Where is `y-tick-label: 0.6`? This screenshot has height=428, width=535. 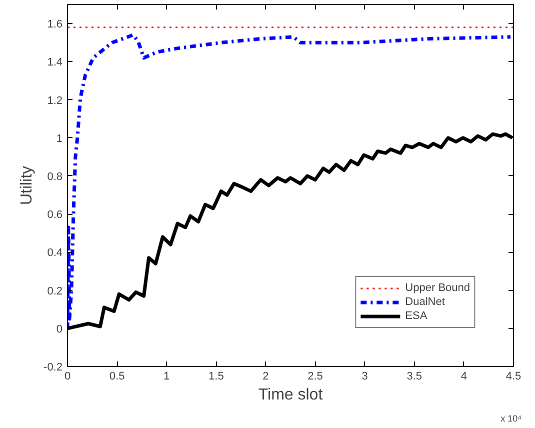
y-tick-label: 0.6 is located at coordinates (55, 215).